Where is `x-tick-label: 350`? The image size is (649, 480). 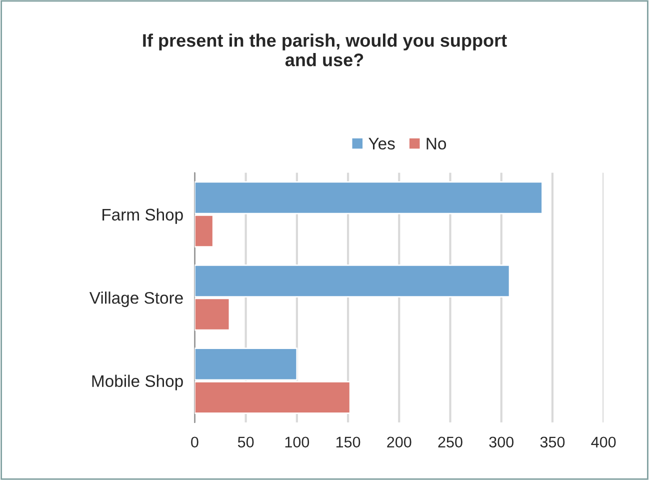
x-tick-label: 350 is located at coordinates (552, 442).